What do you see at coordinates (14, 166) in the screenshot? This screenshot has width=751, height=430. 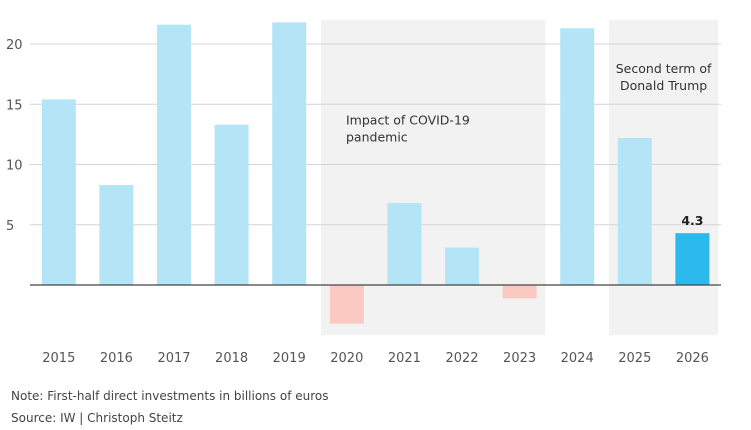 I see `y-tick-label-10: 10` at bounding box center [14, 166].